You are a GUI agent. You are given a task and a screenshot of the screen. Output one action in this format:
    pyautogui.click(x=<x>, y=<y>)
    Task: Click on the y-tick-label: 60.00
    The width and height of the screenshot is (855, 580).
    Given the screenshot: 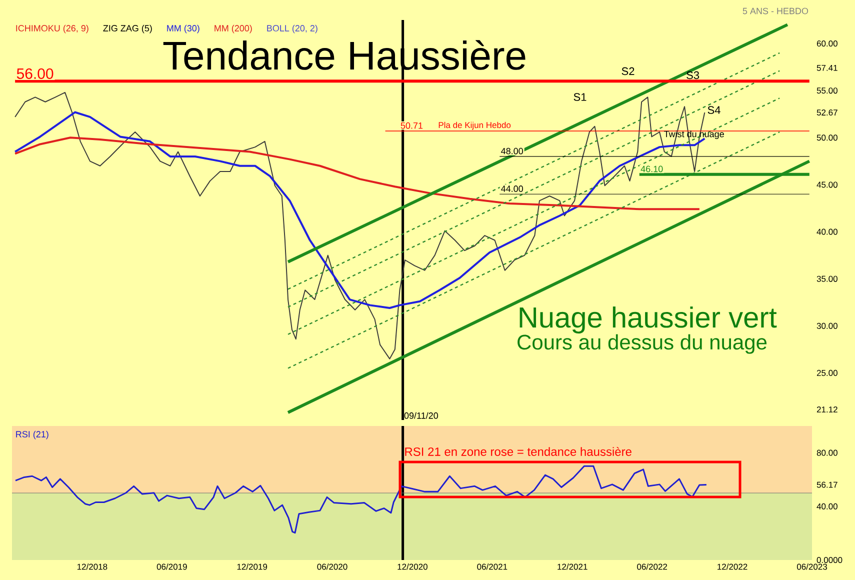 What is the action you would take?
    pyautogui.click(x=827, y=43)
    